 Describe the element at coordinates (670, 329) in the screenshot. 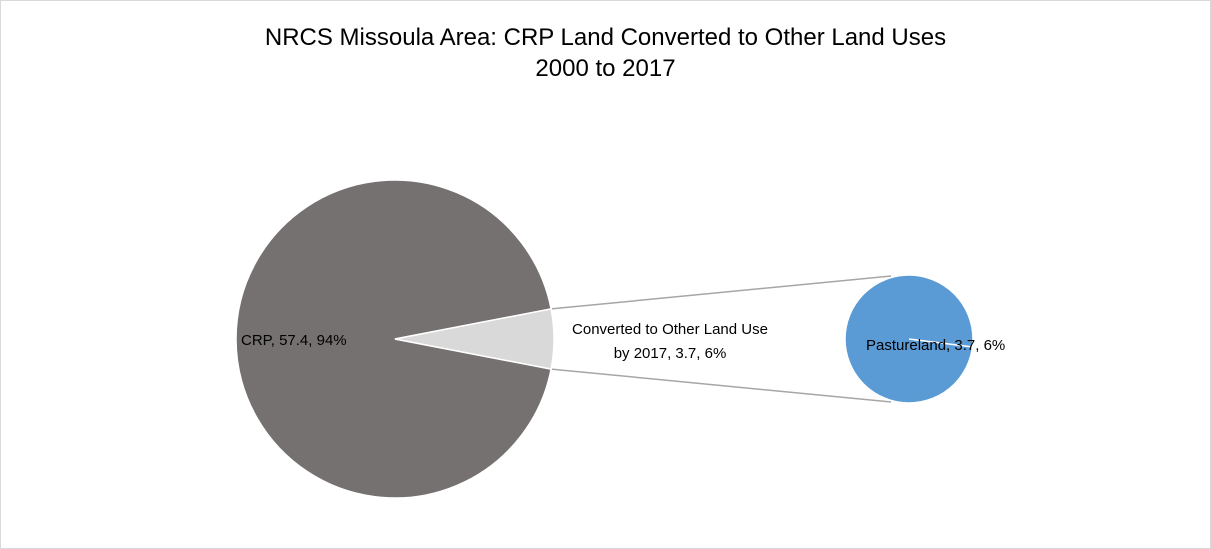

I see `data-label-converted-line1: Converted to Other Land Use` at that location.